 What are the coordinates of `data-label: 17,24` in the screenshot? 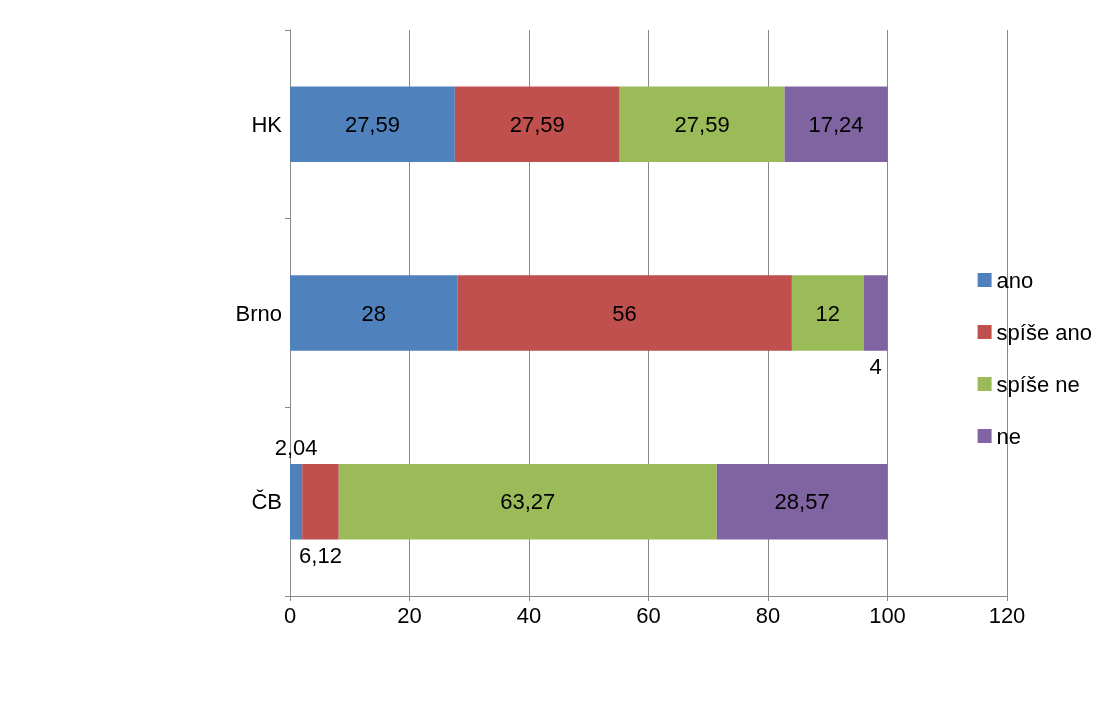 It's located at (836, 124).